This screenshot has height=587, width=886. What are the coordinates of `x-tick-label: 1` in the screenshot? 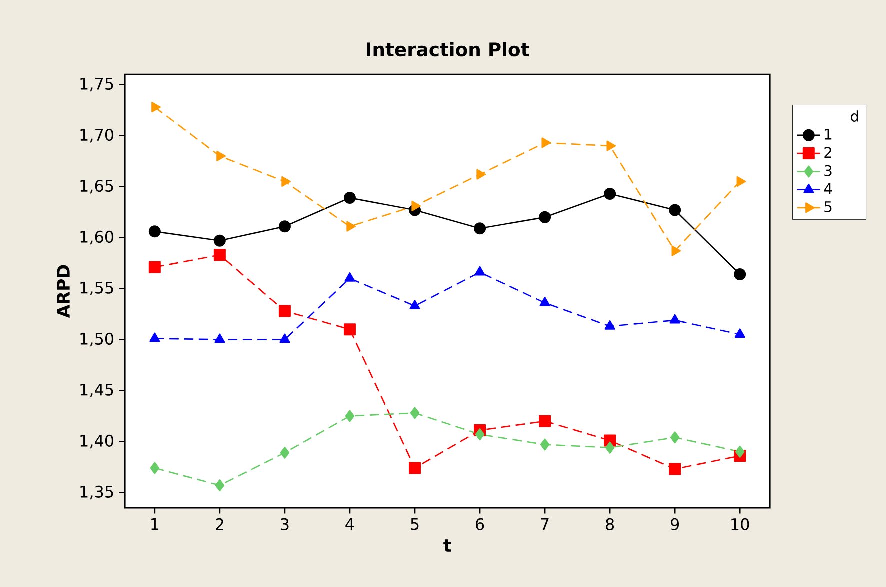 It's located at (155, 524).